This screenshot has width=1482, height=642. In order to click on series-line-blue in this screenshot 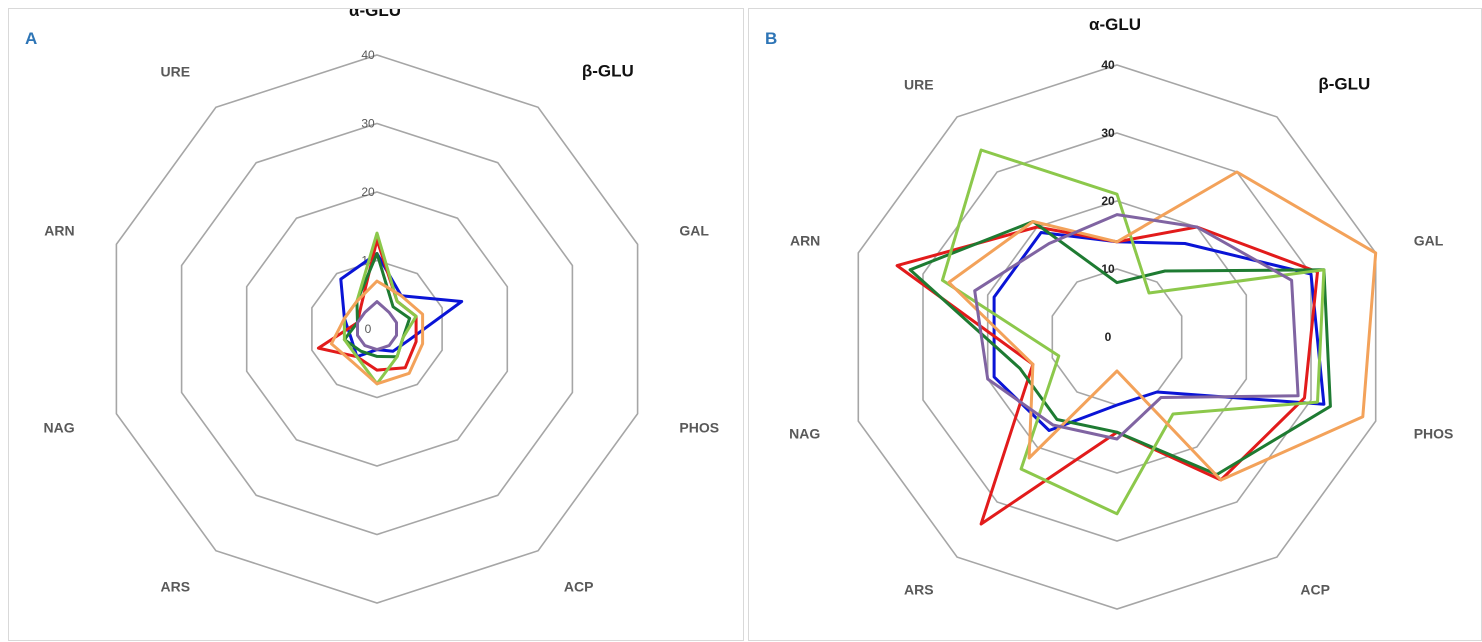, I will do `click(1159, 331)`.